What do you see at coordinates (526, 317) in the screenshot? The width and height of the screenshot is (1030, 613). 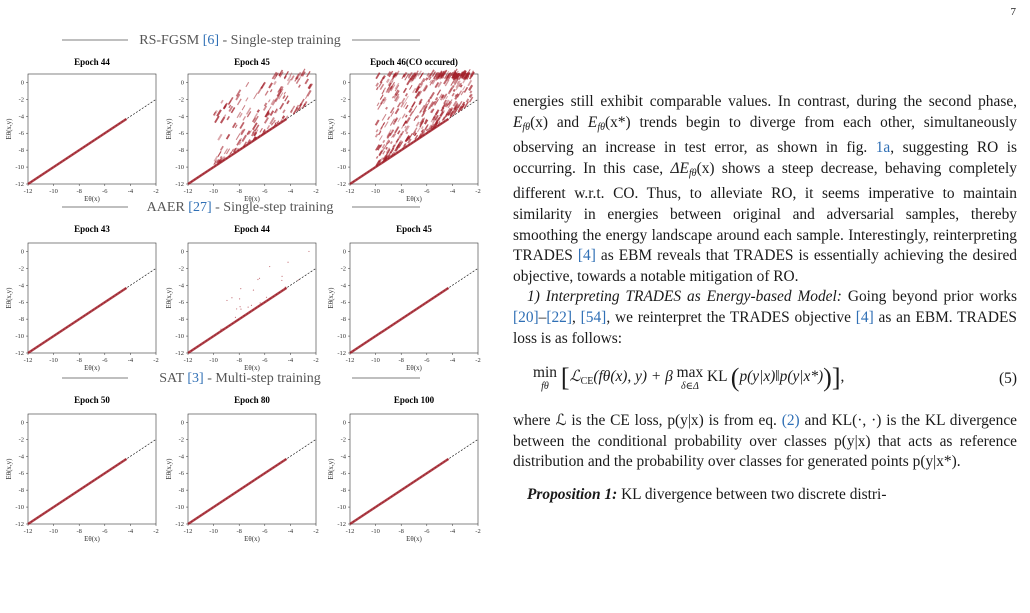 I see `citation-link: [20]` at bounding box center [526, 317].